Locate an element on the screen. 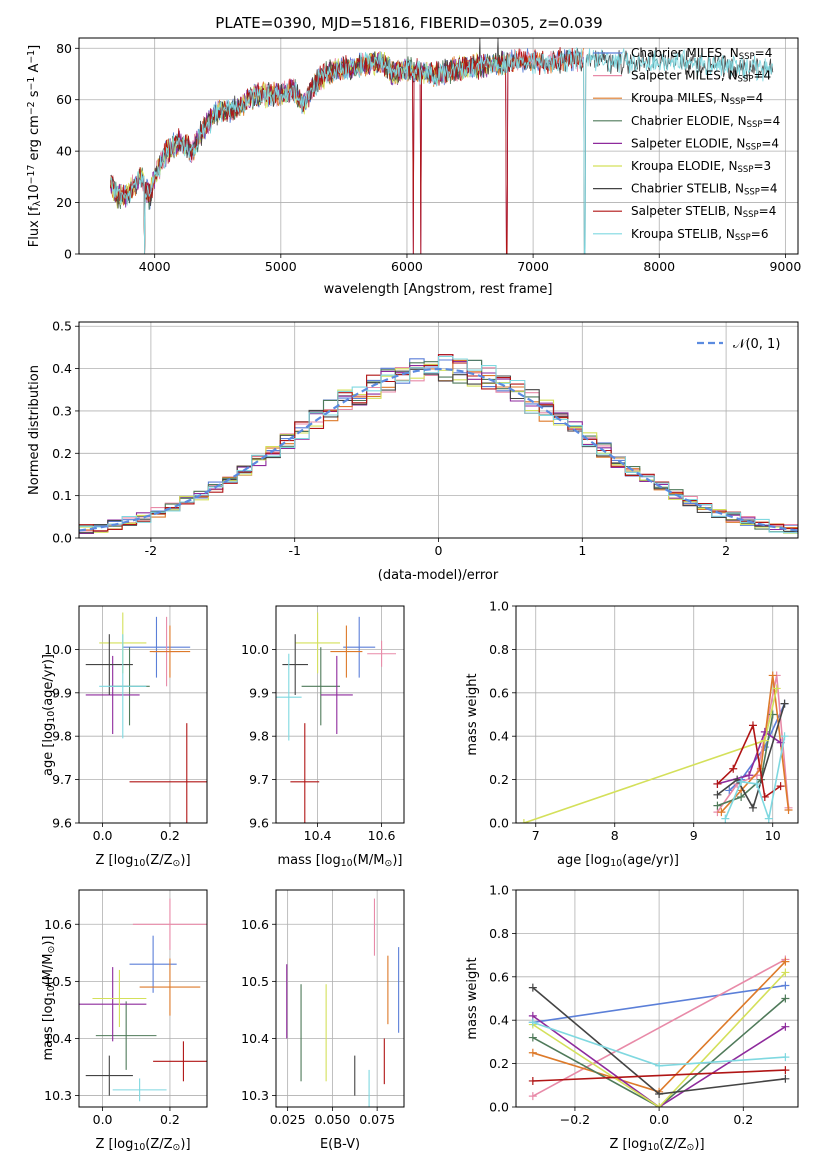  y-tick-label: 0.3 is located at coordinates (62, 410).